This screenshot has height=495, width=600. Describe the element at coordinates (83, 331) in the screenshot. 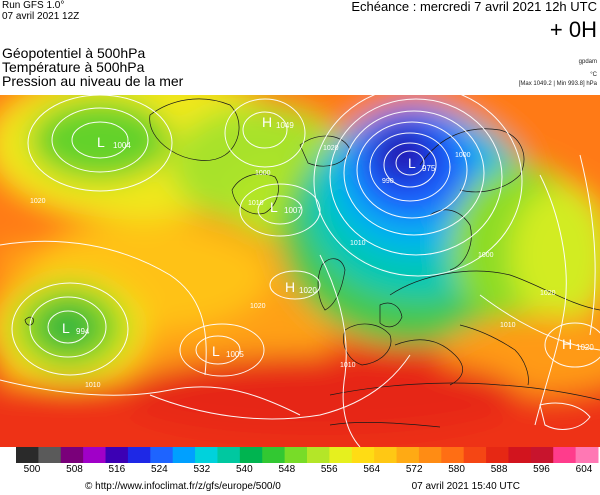

I see `svg-text: 994` at that location.